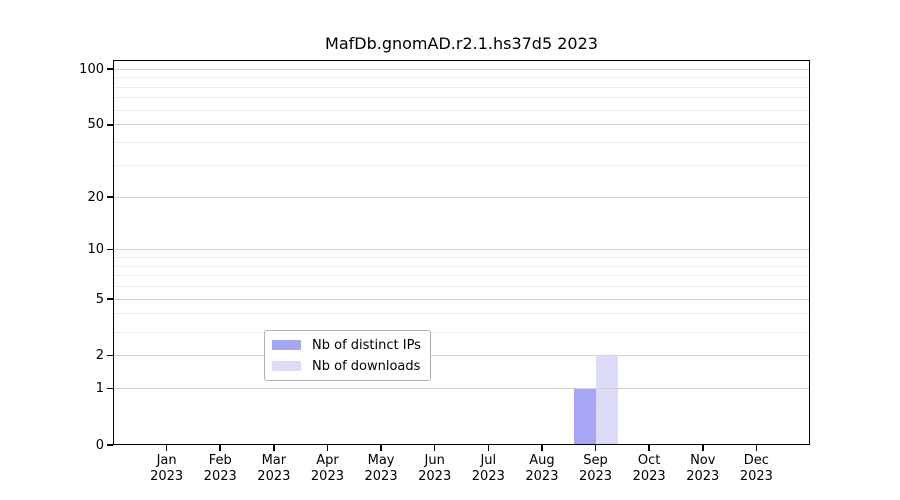  I want to click on x-axis-tick-label: Aug 2023, so click(542, 469).